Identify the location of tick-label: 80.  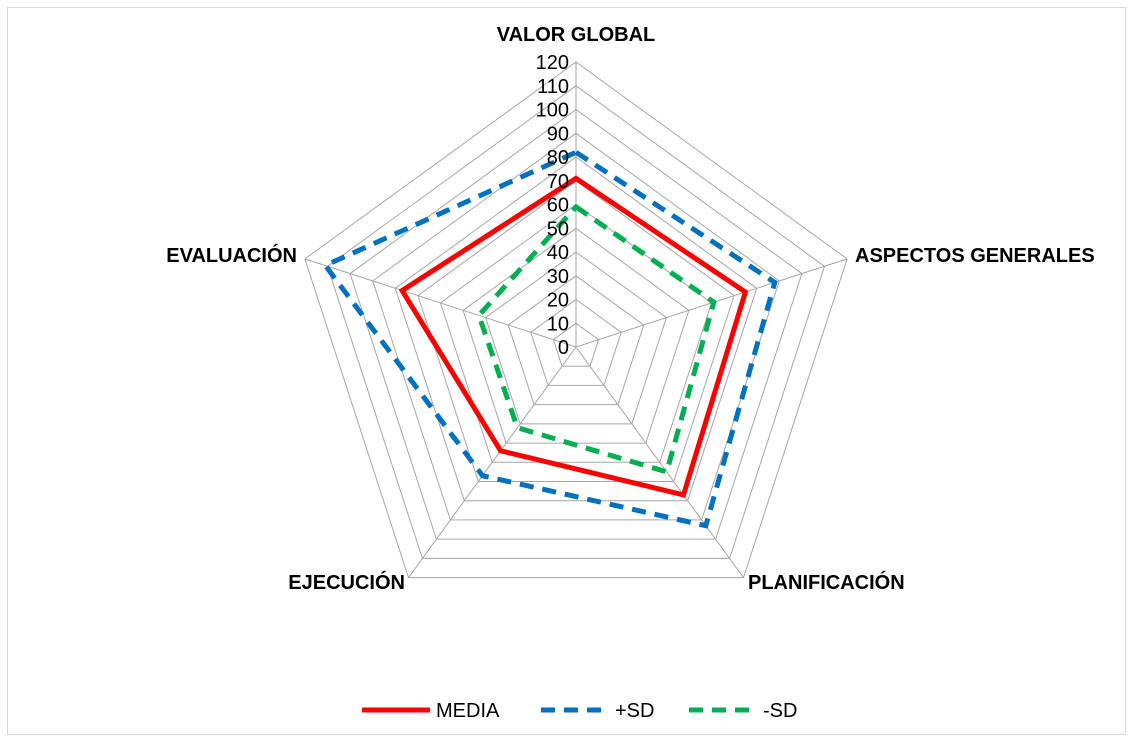
(558, 158).